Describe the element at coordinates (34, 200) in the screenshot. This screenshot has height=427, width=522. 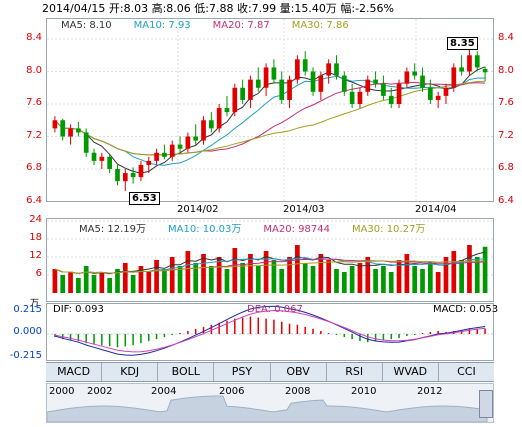
I see `price-y-tick-left: 6.4` at that location.